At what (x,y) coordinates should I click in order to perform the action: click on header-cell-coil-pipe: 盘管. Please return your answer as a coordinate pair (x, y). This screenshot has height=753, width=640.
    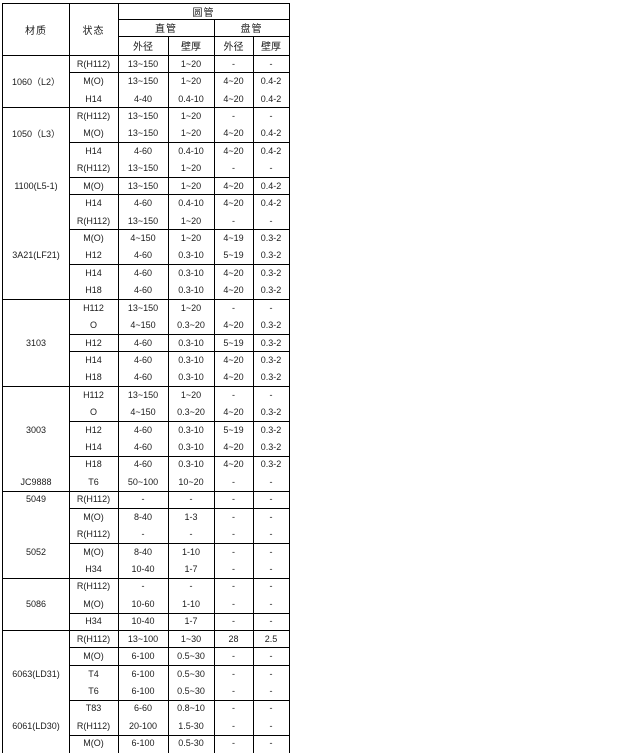
    Looking at the image, I should click on (251, 29).